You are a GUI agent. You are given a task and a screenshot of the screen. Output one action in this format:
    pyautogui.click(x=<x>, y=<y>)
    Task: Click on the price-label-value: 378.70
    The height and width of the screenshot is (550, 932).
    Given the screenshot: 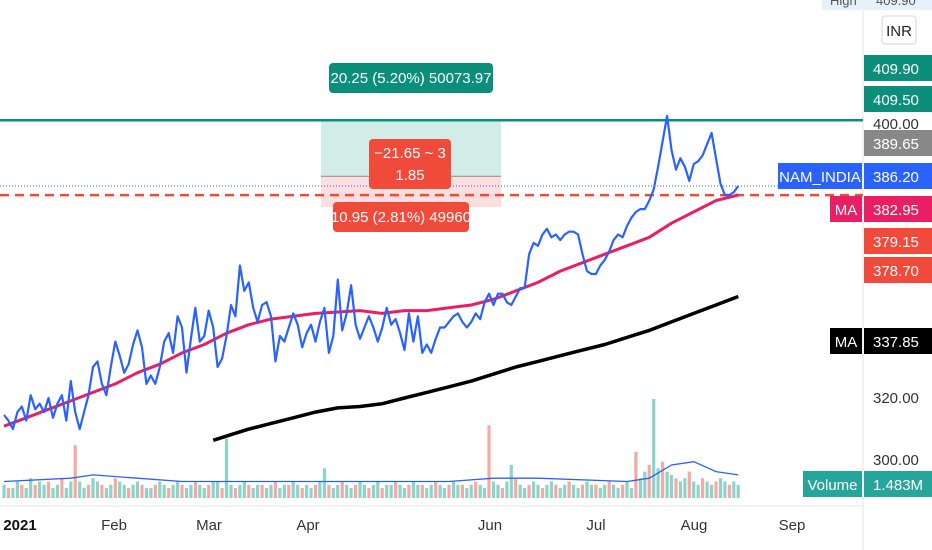 What is the action you would take?
    pyautogui.click(x=896, y=271)
    